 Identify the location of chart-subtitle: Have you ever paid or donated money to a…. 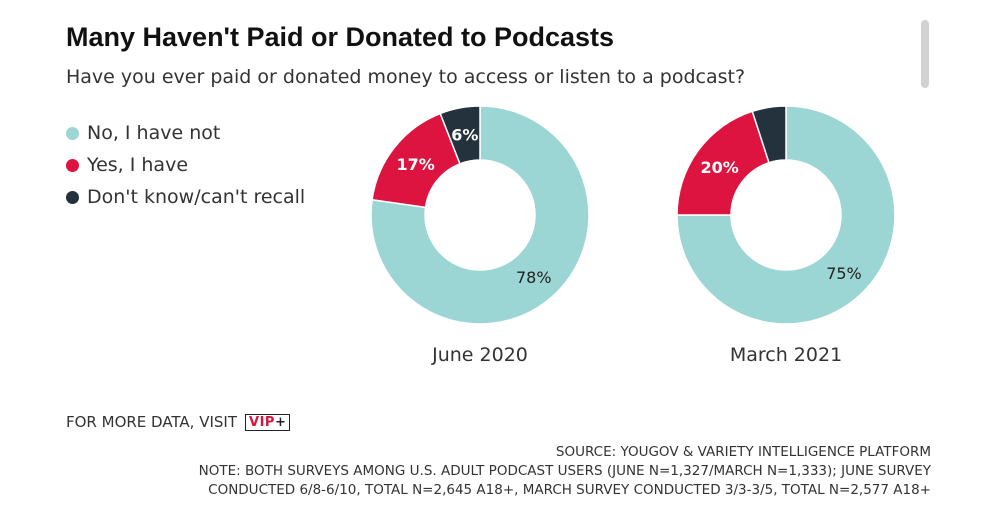
(406, 77).